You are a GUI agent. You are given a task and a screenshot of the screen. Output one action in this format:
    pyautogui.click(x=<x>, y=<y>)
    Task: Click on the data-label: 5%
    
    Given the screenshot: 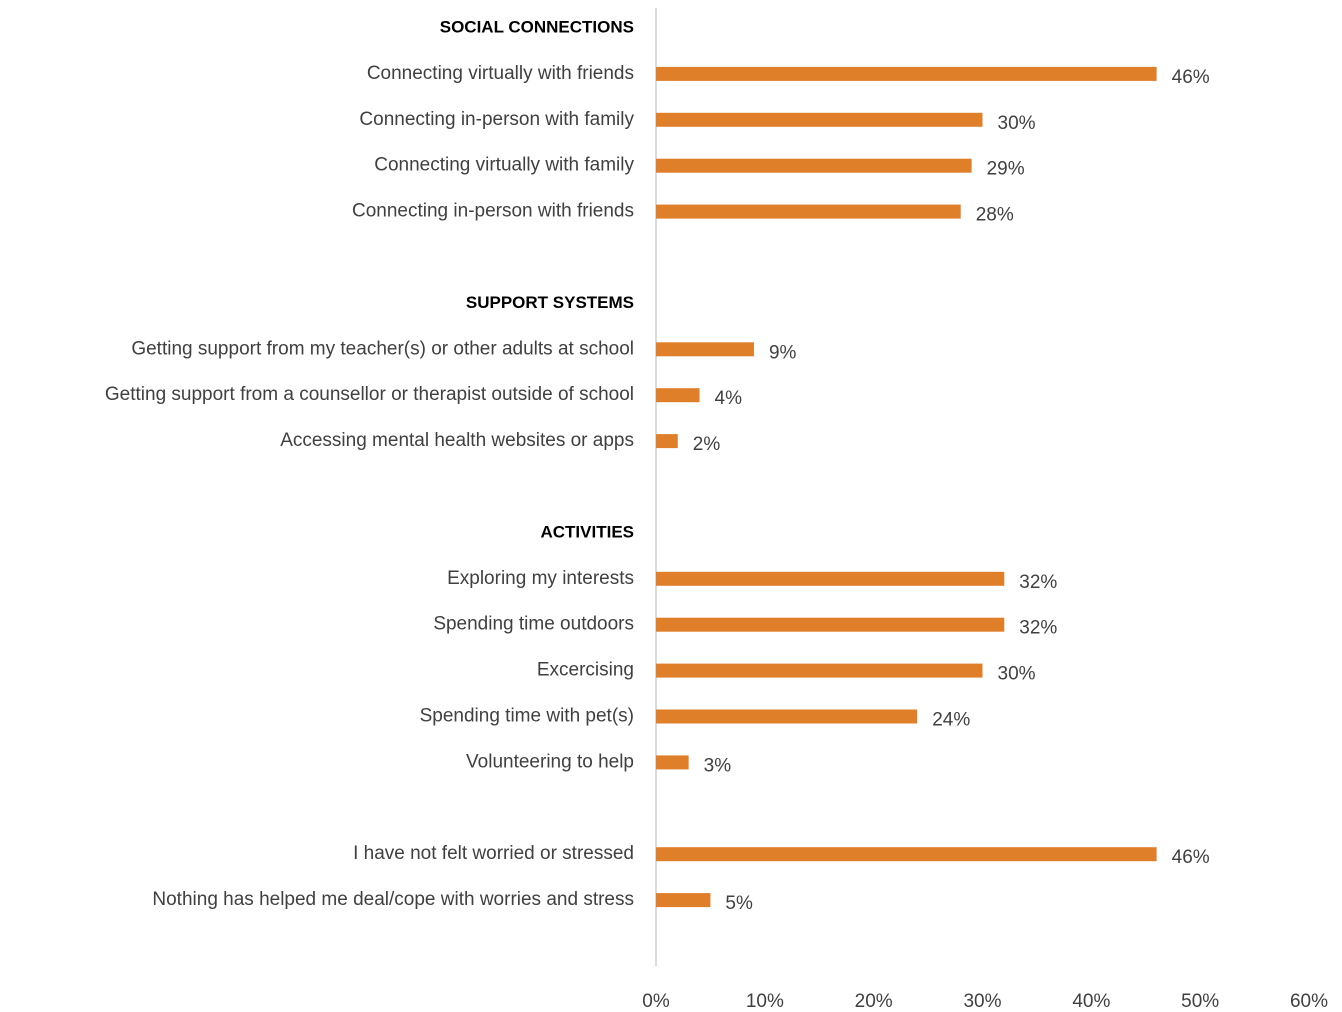 What is the action you would take?
    pyautogui.click(x=739, y=903)
    